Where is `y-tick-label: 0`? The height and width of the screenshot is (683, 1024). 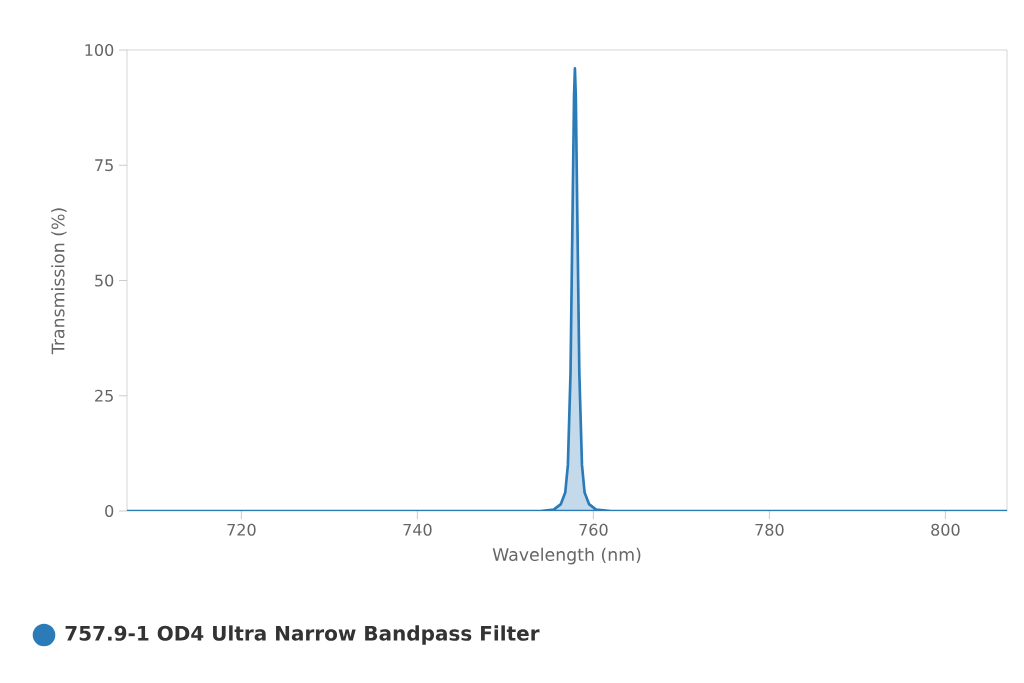 y-tick-label: 0 is located at coordinates (109, 511).